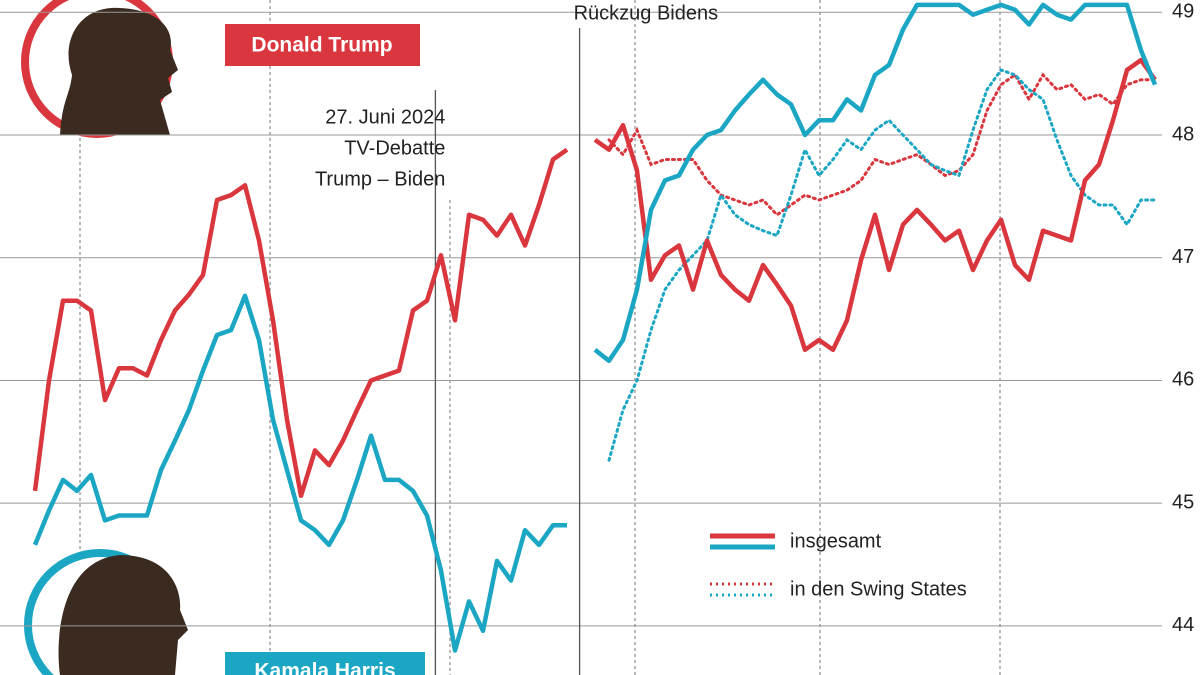 This screenshot has height=675, width=1200. What do you see at coordinates (836, 541) in the screenshot?
I see `legend-label: insgesamt` at bounding box center [836, 541].